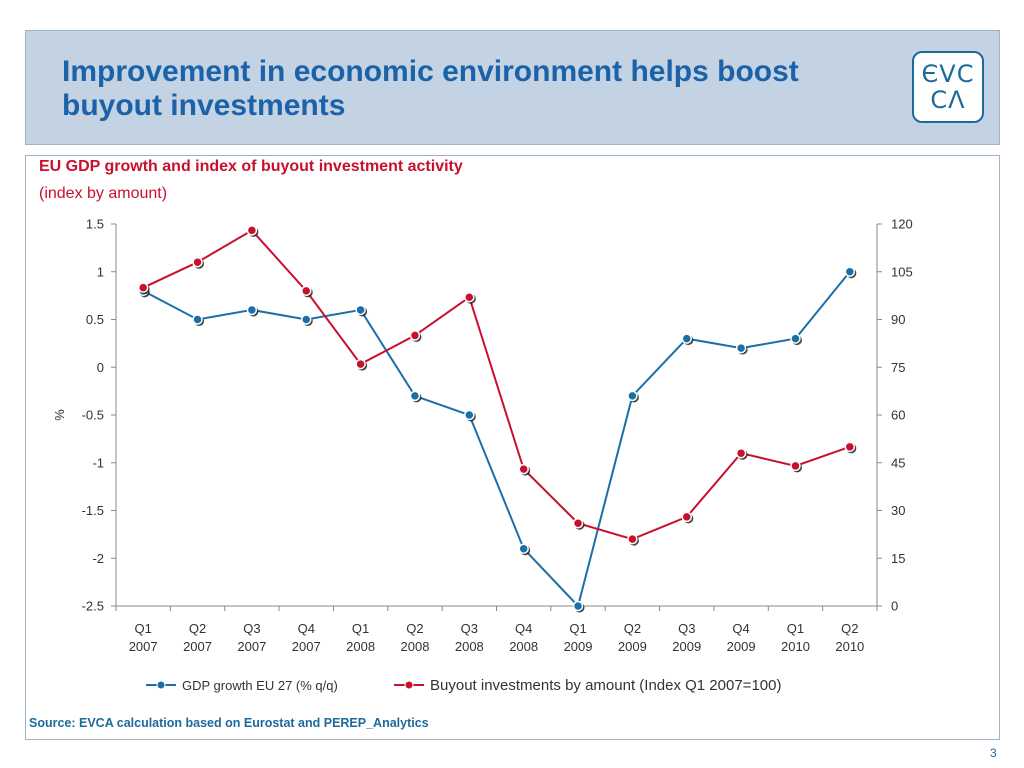 This screenshot has width=1024, height=768. What do you see at coordinates (993, 753) in the screenshot?
I see `page-number: 3` at bounding box center [993, 753].